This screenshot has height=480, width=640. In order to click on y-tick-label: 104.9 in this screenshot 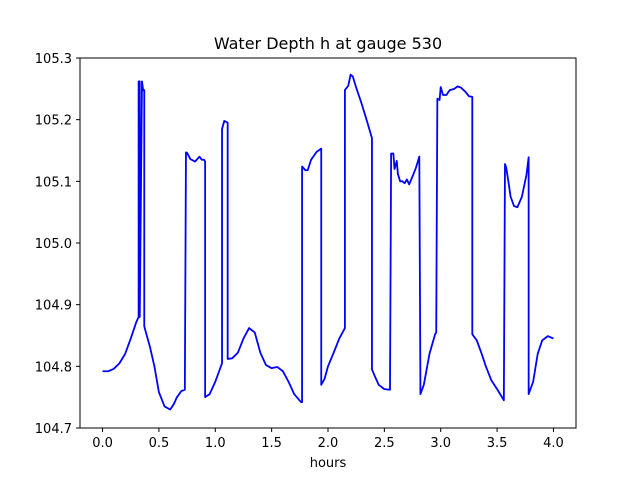, I will do `click(53, 306)`.